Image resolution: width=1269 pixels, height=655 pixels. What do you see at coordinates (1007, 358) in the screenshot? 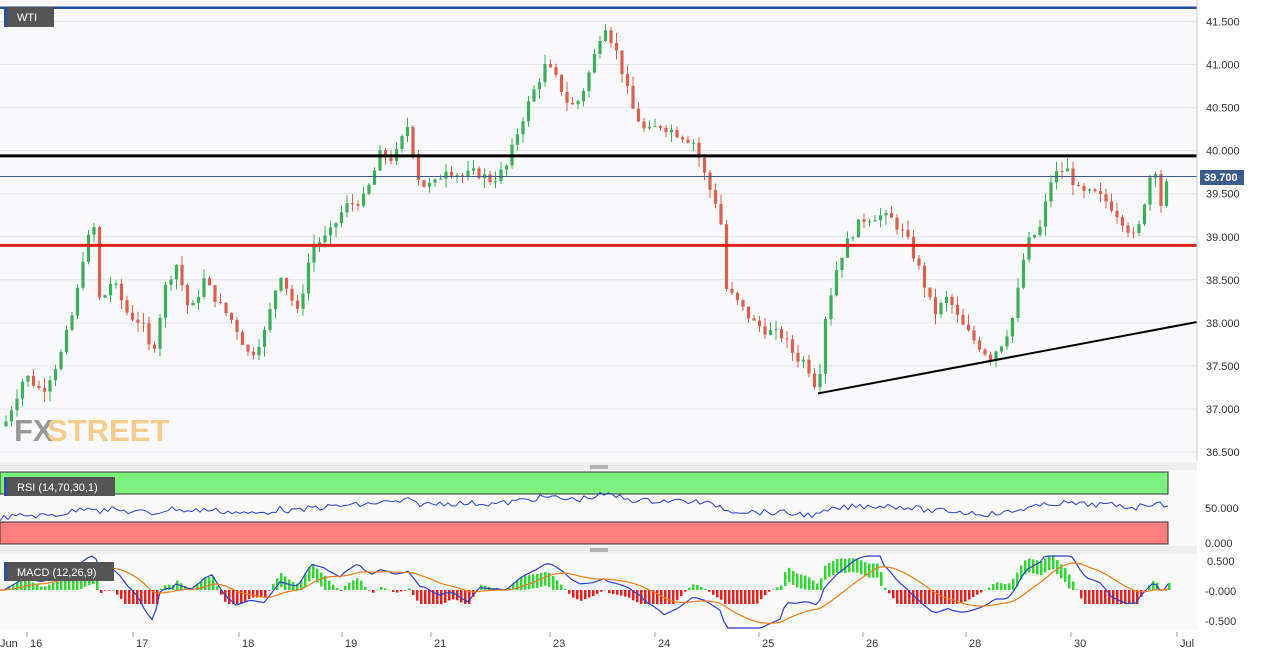
I see `ascending-trendline` at bounding box center [1007, 358].